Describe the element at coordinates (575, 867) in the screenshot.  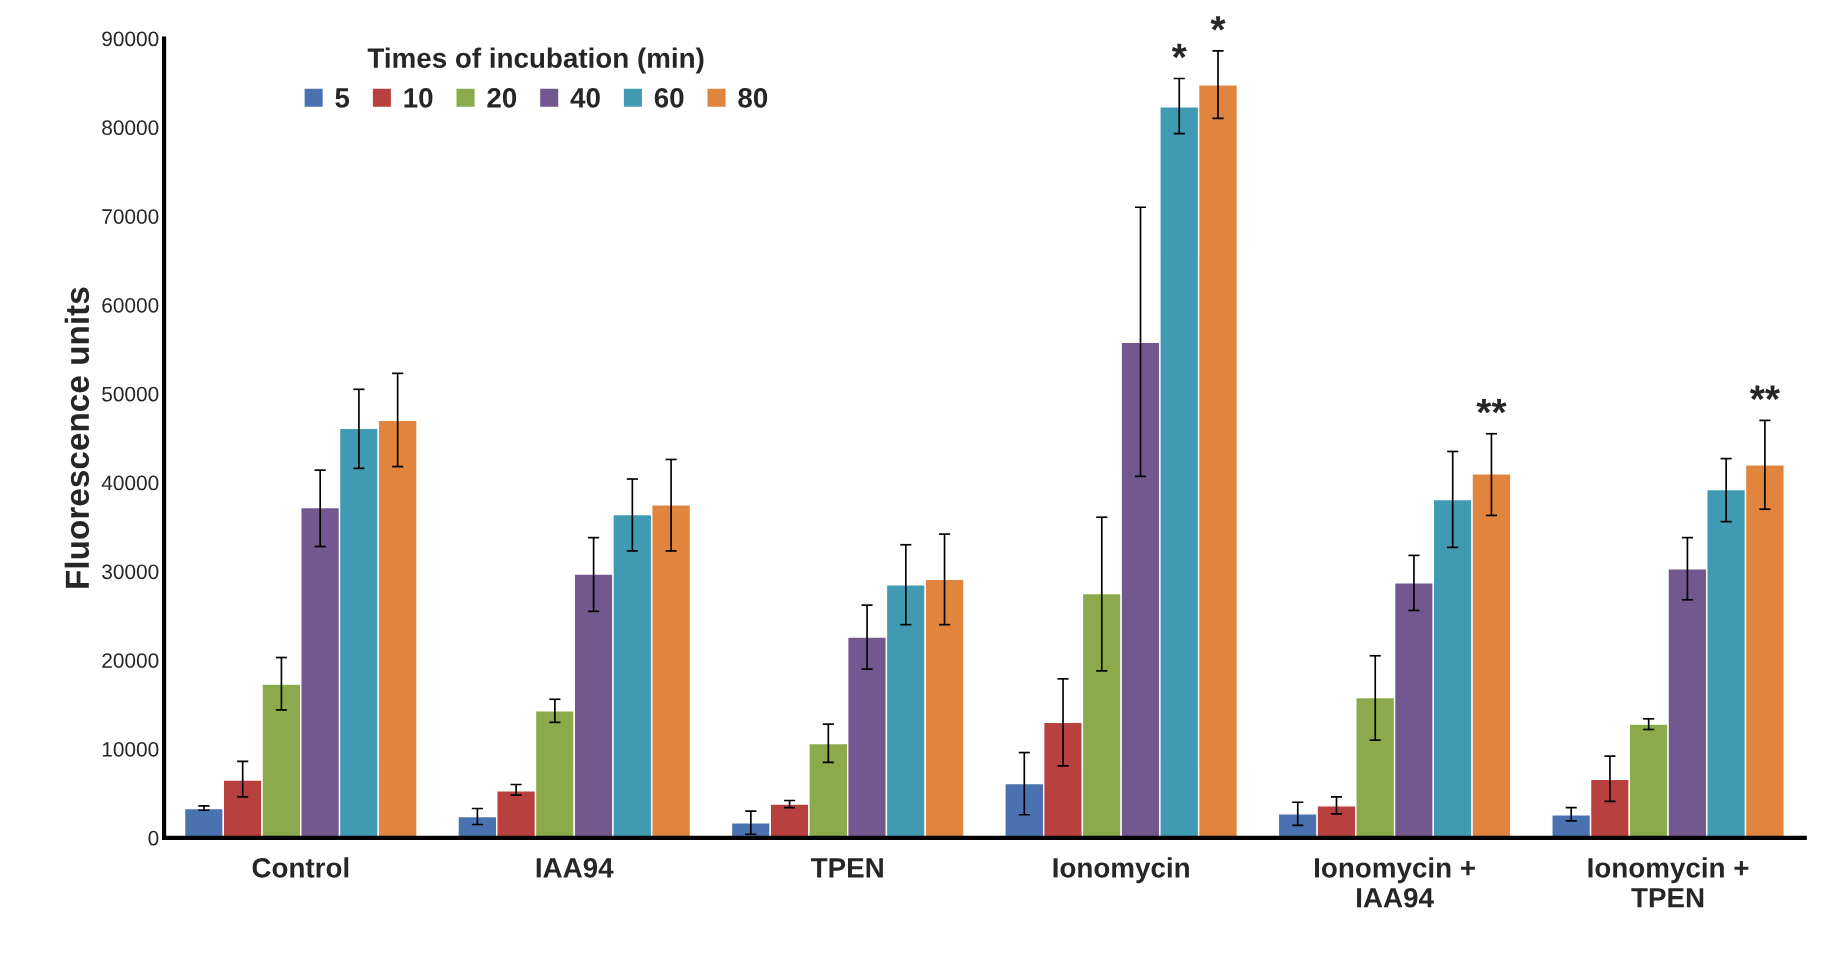
I see `x-tick-label: IAA94` at that location.